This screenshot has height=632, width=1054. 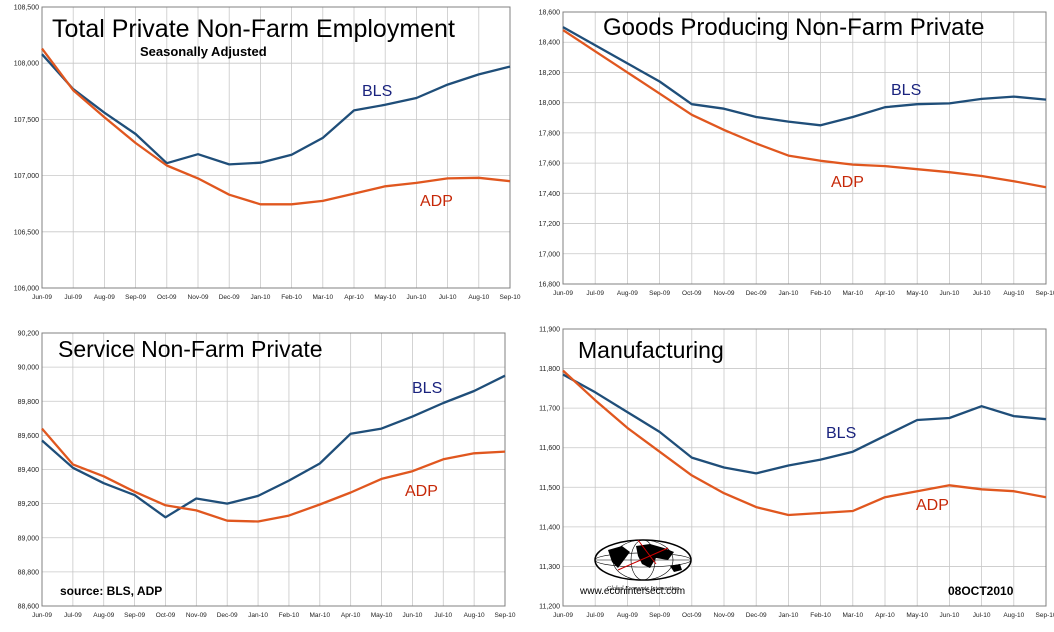 I want to click on y-tick-label: 11,800, so click(x=549, y=369).